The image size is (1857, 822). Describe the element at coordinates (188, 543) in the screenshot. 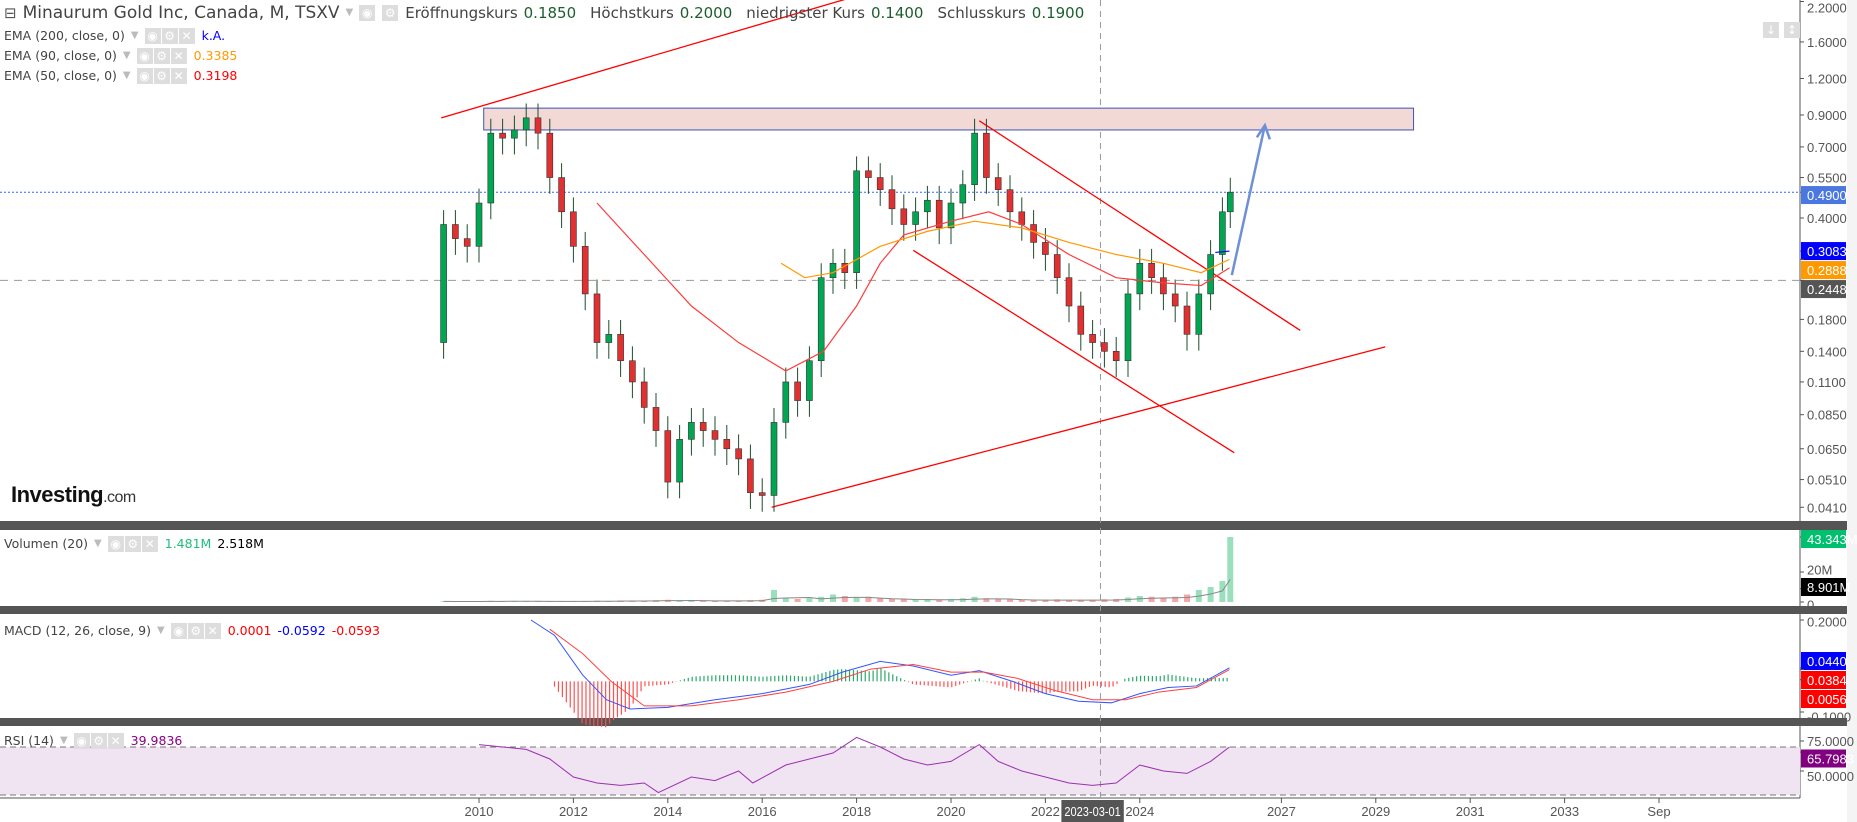

I see `volume-value: 1.481M` at that location.